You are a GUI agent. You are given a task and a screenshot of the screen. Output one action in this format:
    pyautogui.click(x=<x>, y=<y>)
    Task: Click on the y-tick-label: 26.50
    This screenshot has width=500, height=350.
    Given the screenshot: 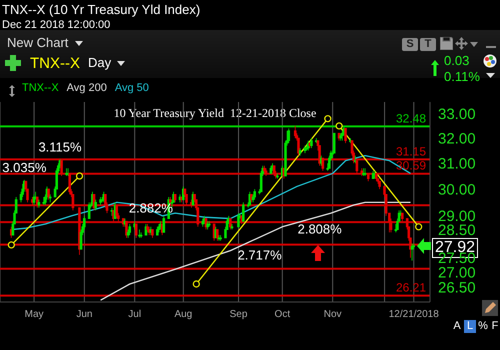 What is the action you would take?
    pyautogui.click(x=457, y=287)
    